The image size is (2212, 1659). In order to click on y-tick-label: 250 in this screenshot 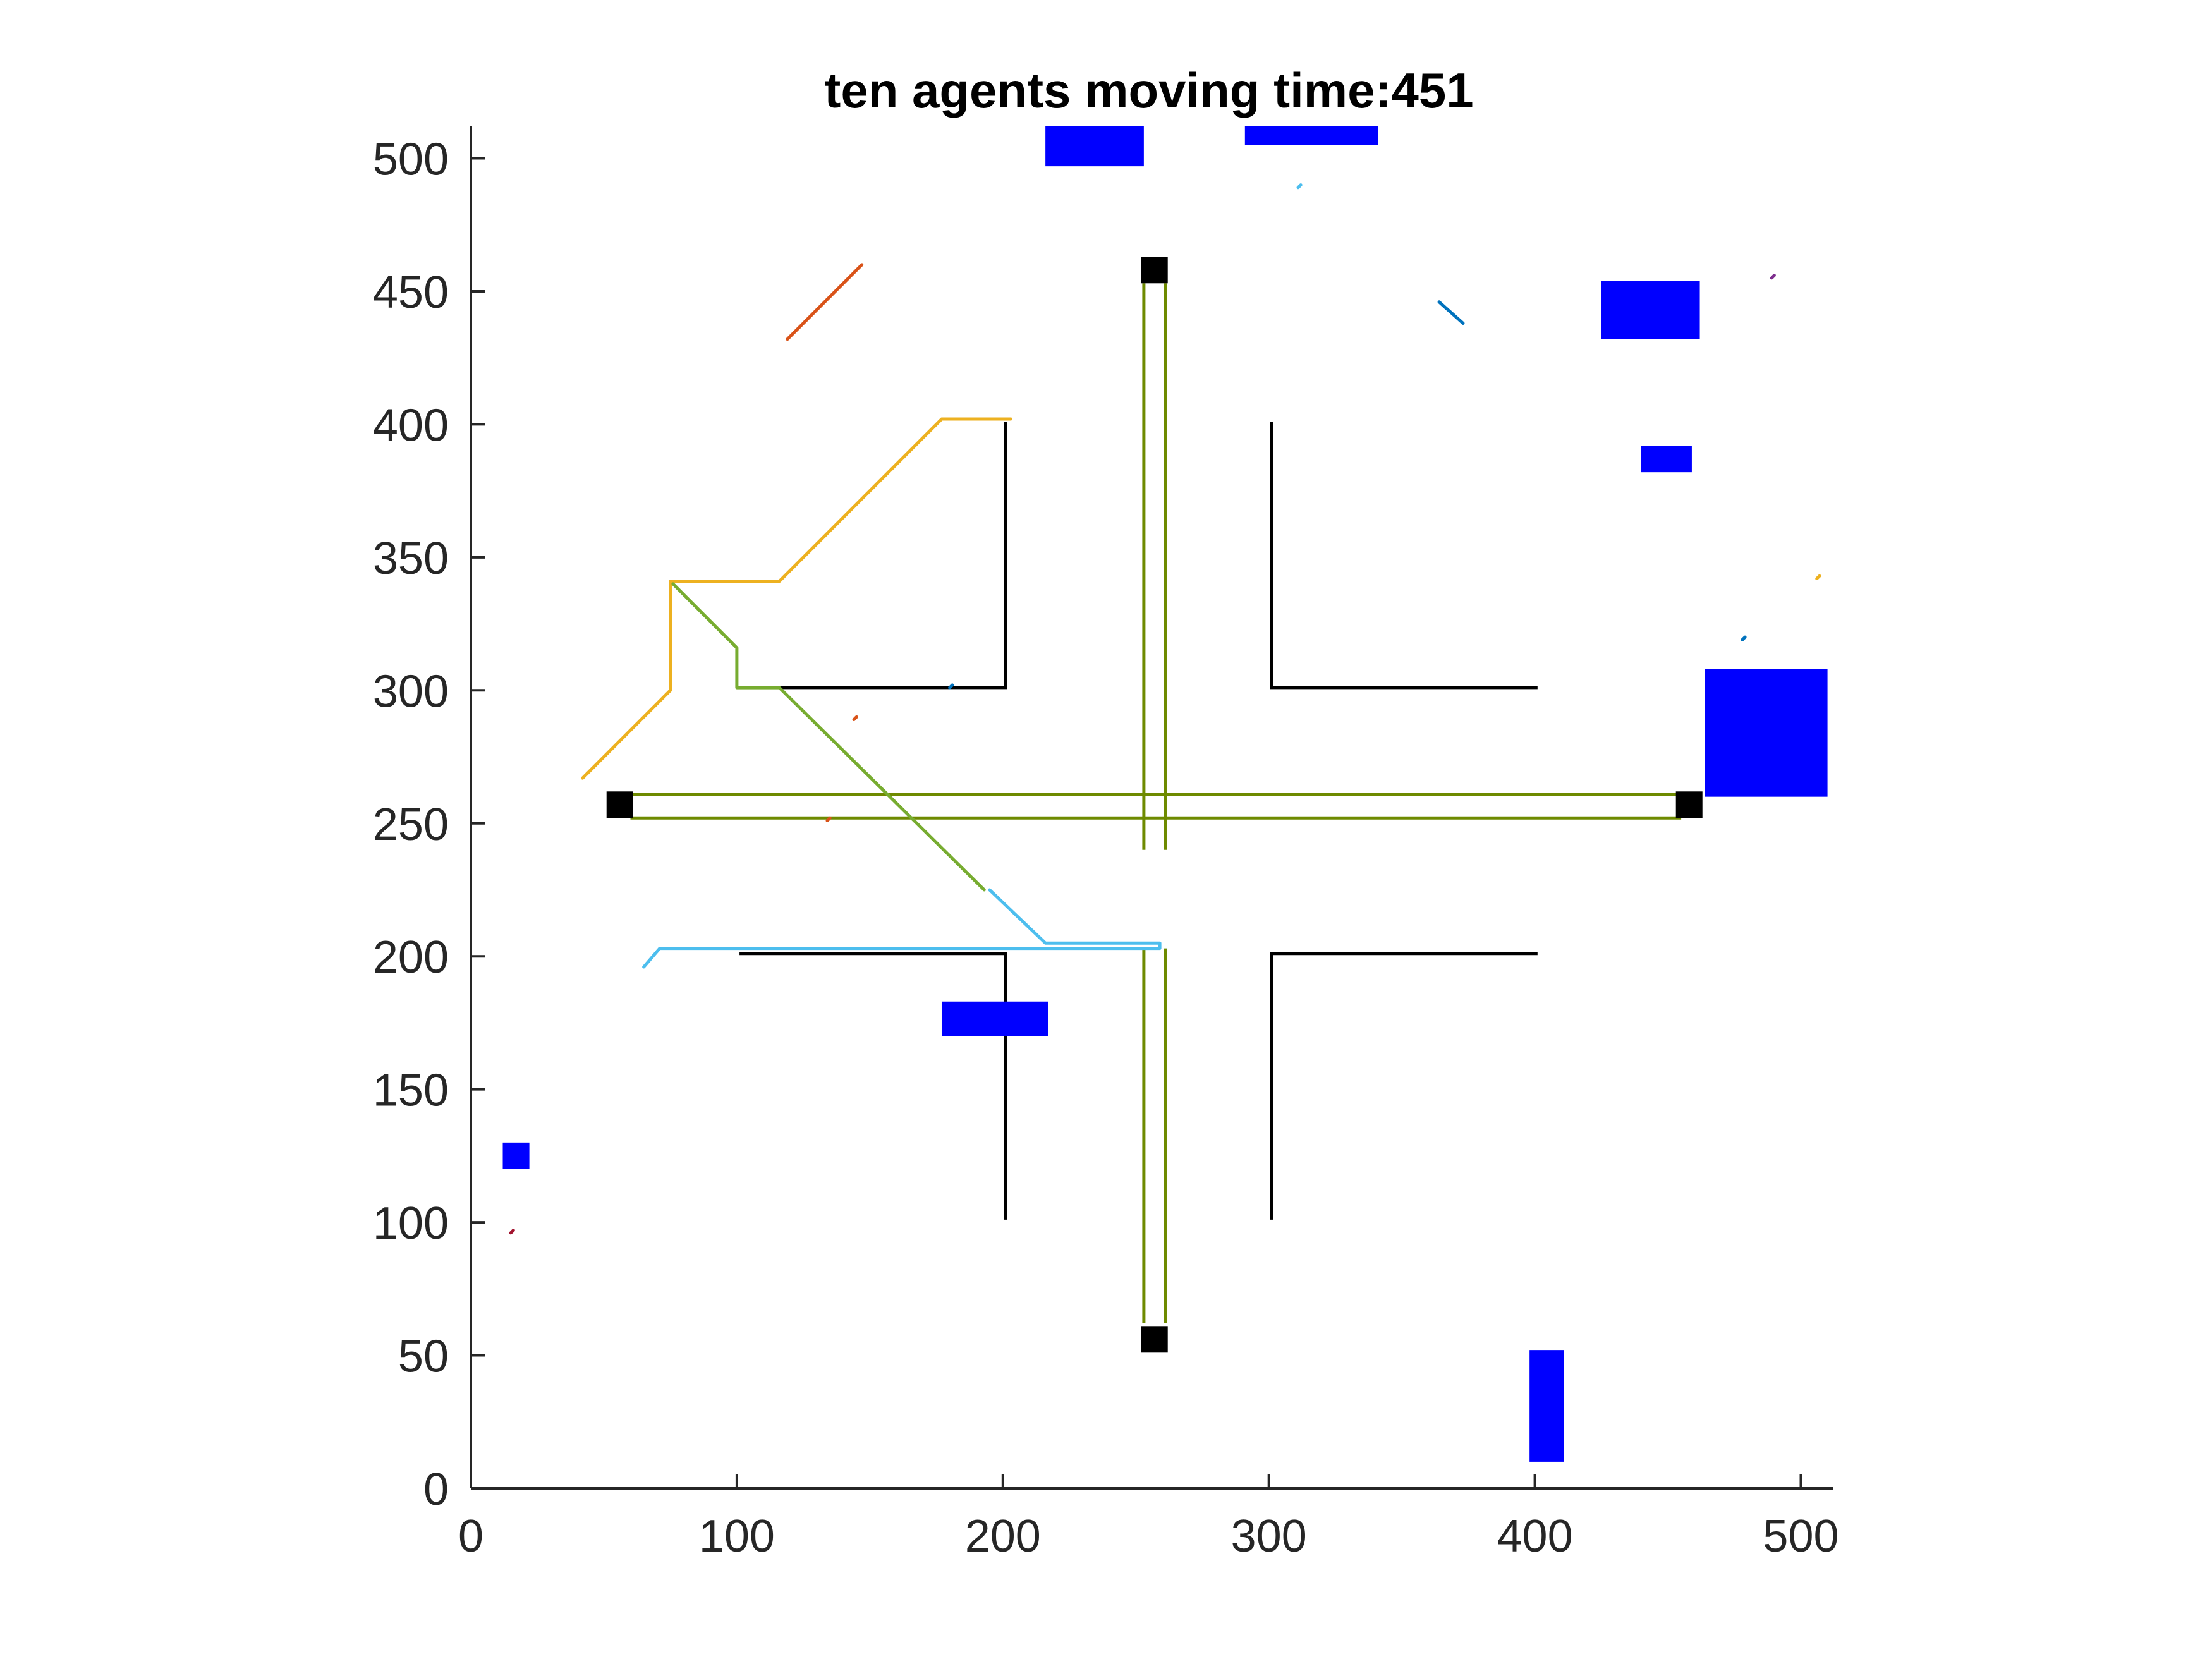, I will do `click(411, 824)`.